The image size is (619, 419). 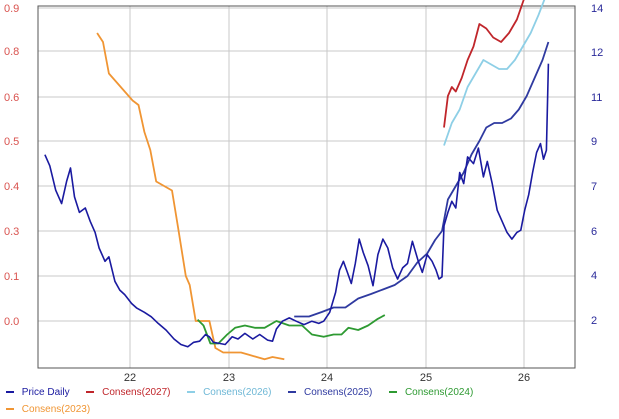 What do you see at coordinates (594, 142) in the screenshot?
I see `y-right-tick: 9` at bounding box center [594, 142].